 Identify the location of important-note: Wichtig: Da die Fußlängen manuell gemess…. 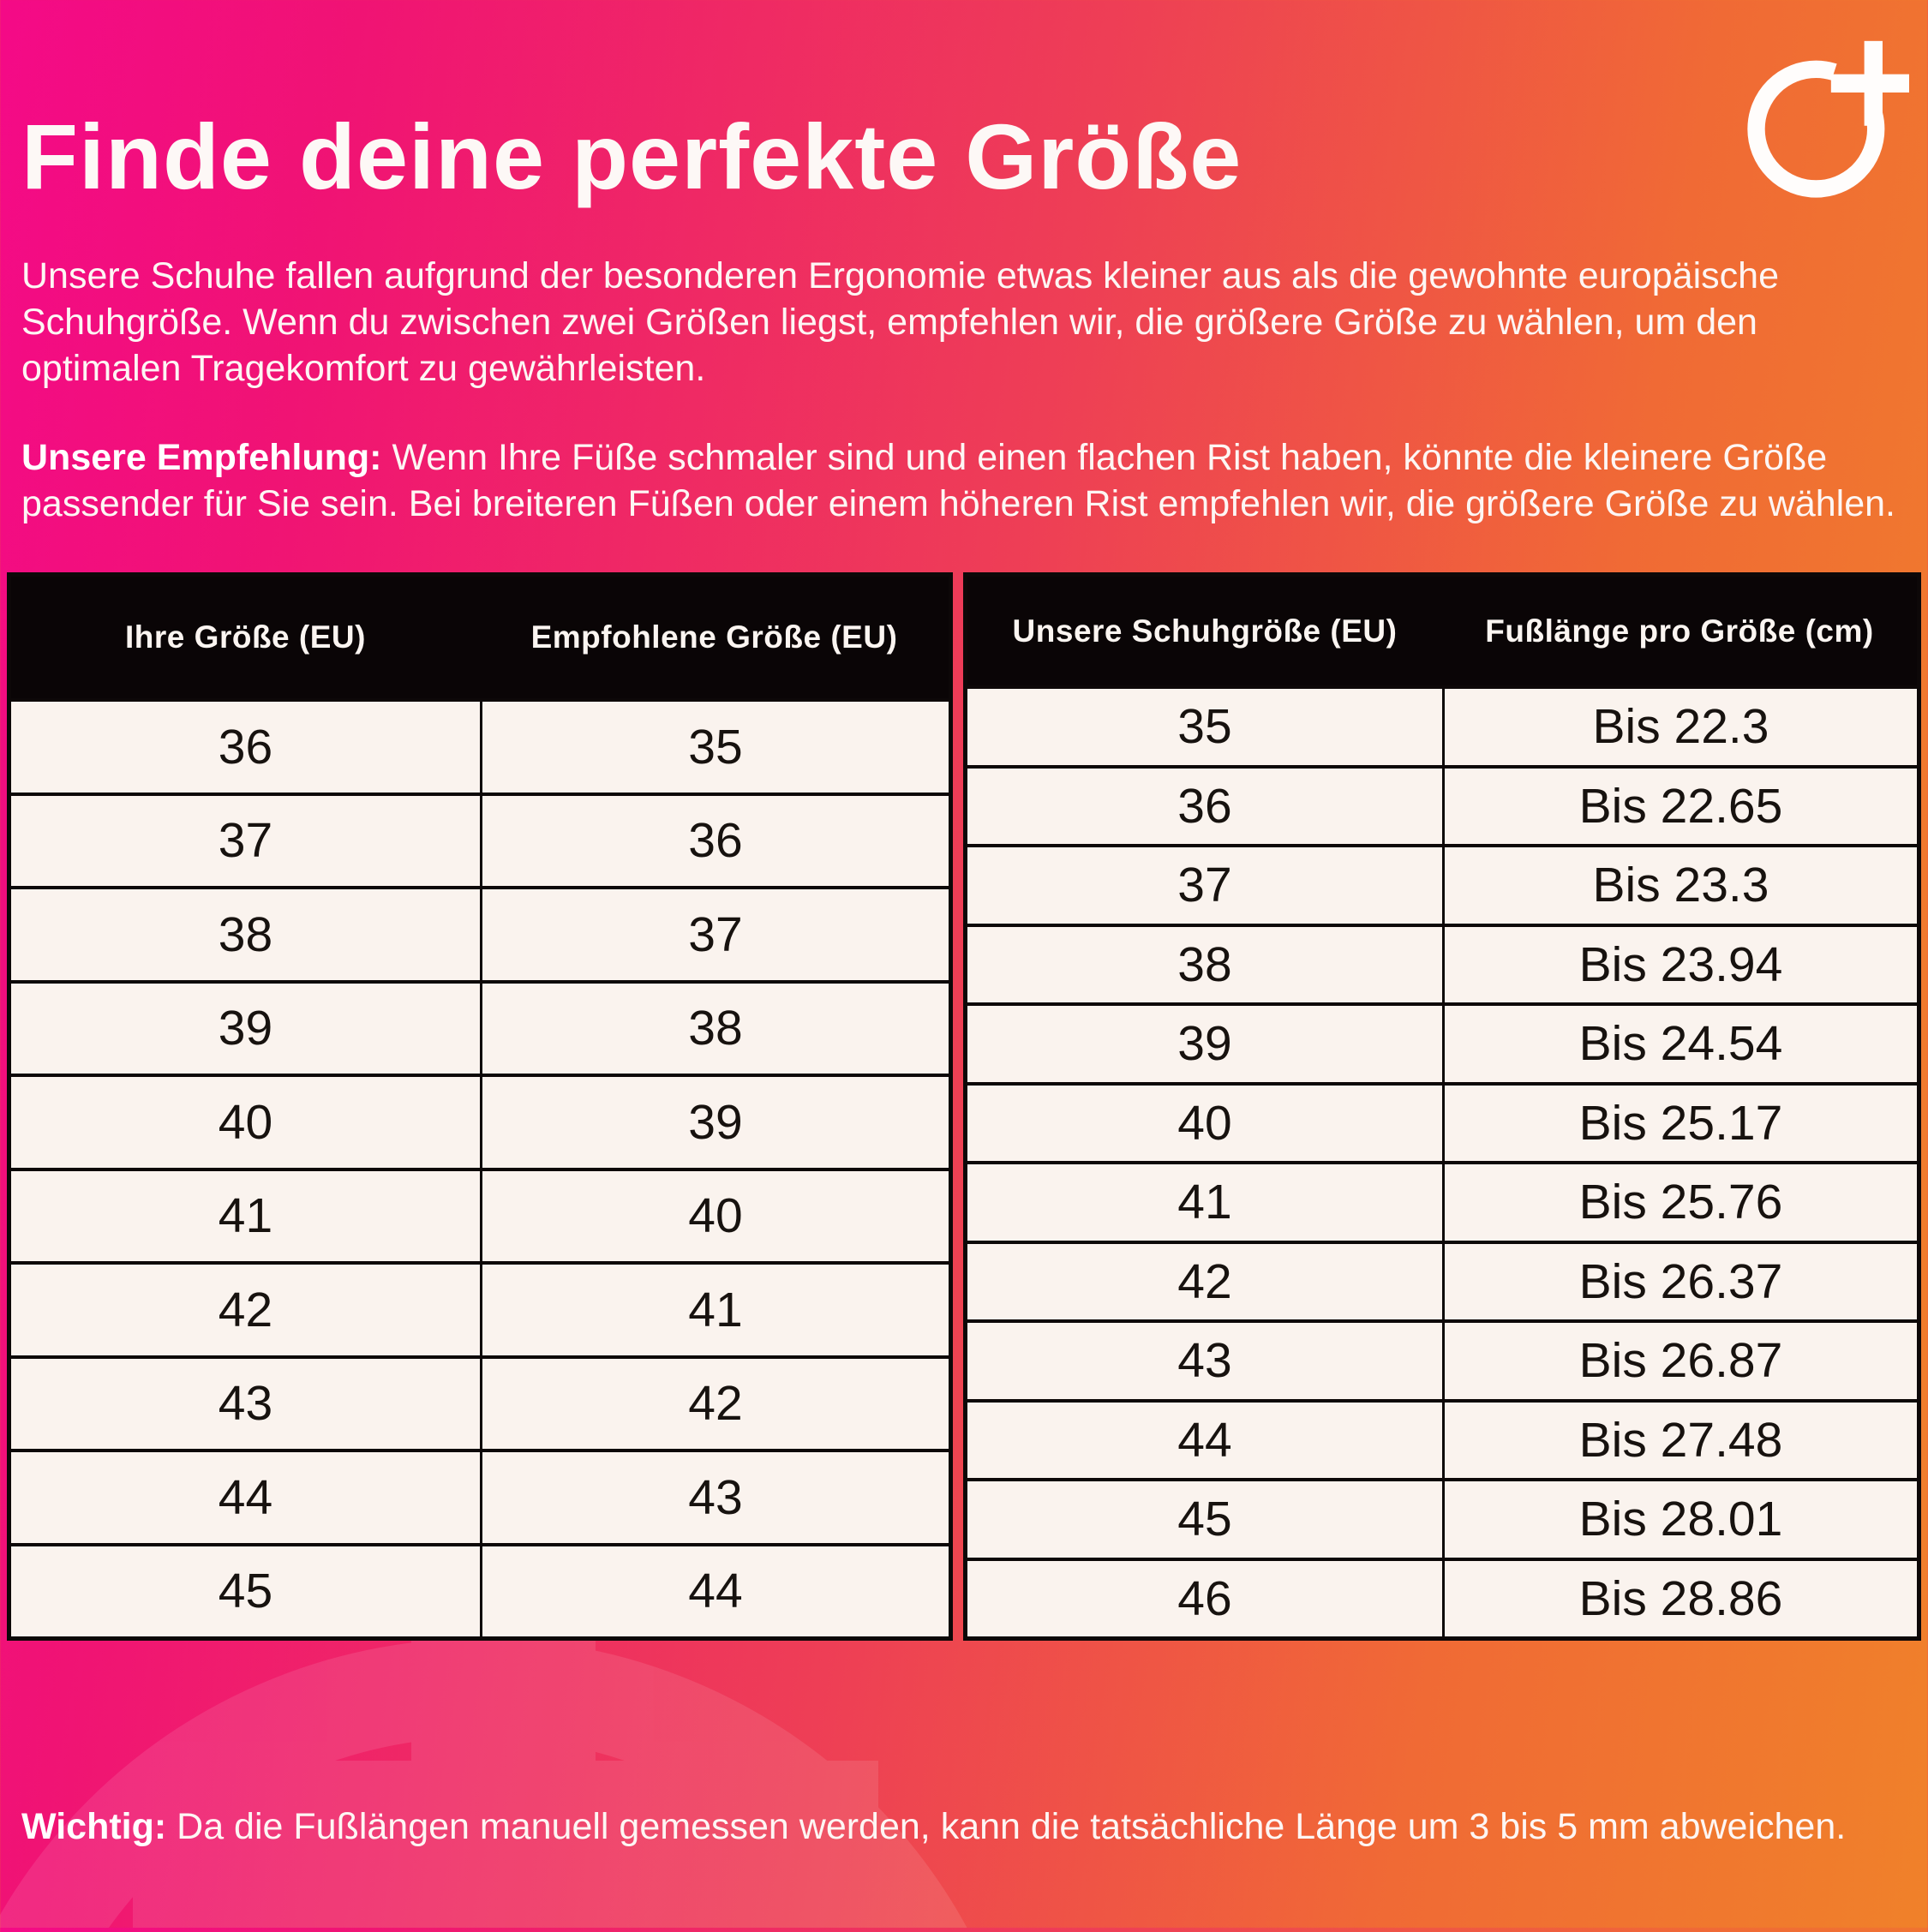
(934, 1827).